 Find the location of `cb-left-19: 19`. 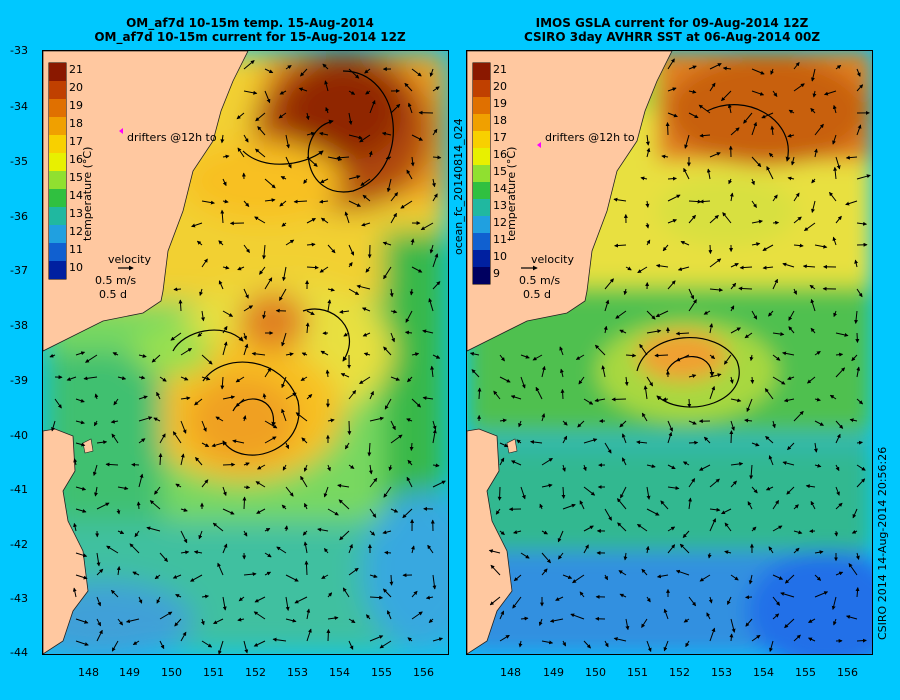

cb-left-19: 19 is located at coordinates (76, 105).